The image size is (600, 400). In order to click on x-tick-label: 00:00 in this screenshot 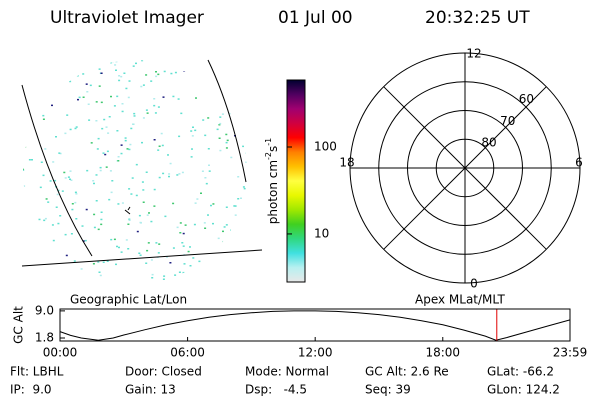, I will do `click(60, 353)`.